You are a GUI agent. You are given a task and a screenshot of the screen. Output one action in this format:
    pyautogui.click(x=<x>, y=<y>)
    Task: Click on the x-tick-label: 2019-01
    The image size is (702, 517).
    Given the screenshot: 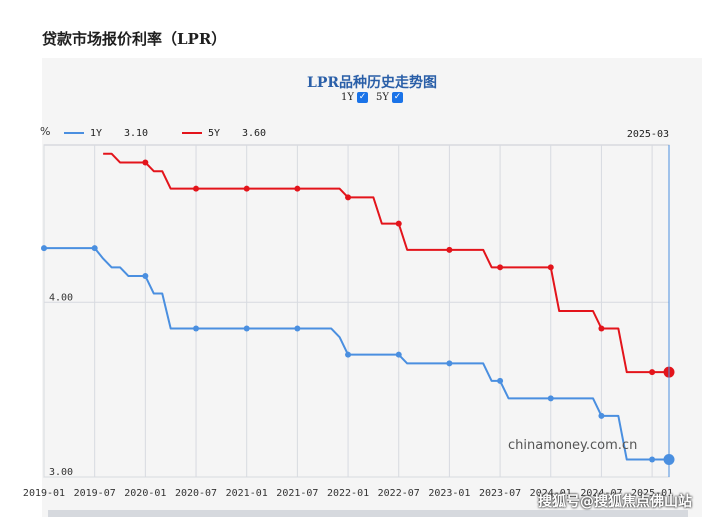 What is the action you would take?
    pyautogui.click(x=44, y=493)
    